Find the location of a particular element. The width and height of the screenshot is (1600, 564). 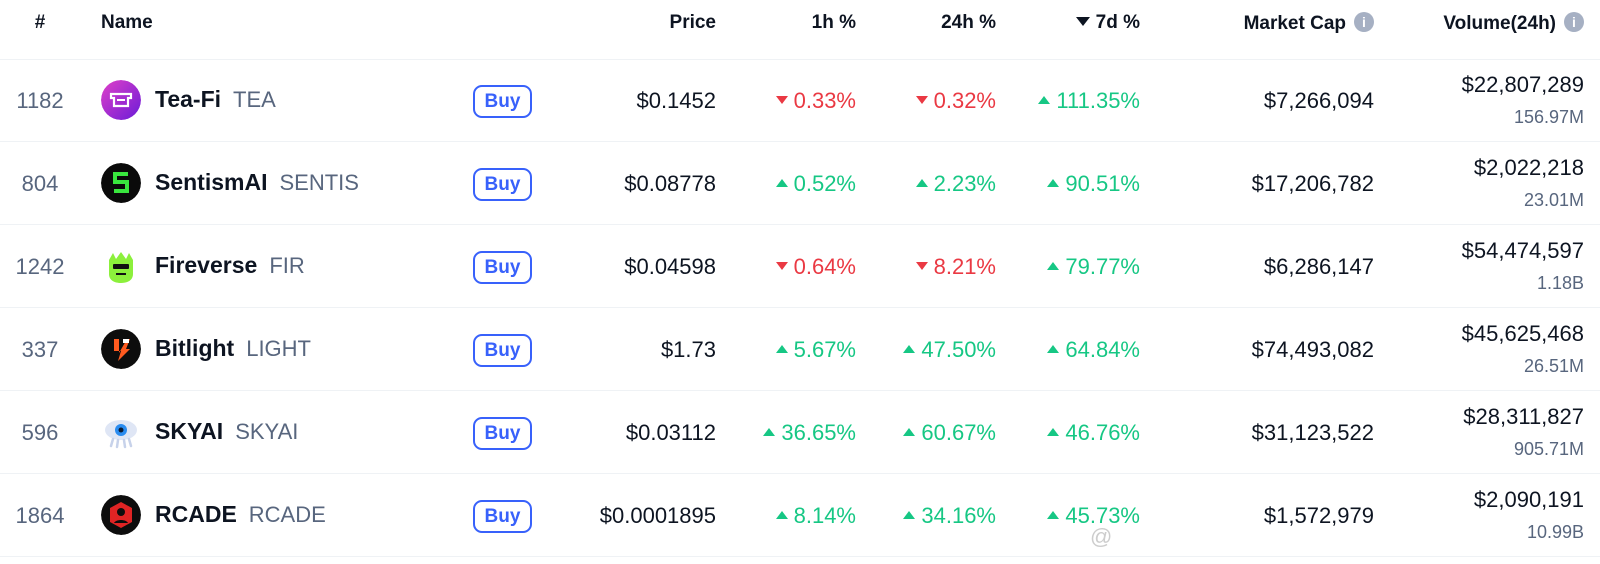

change-h24: 8.21% is located at coordinates (955, 267).